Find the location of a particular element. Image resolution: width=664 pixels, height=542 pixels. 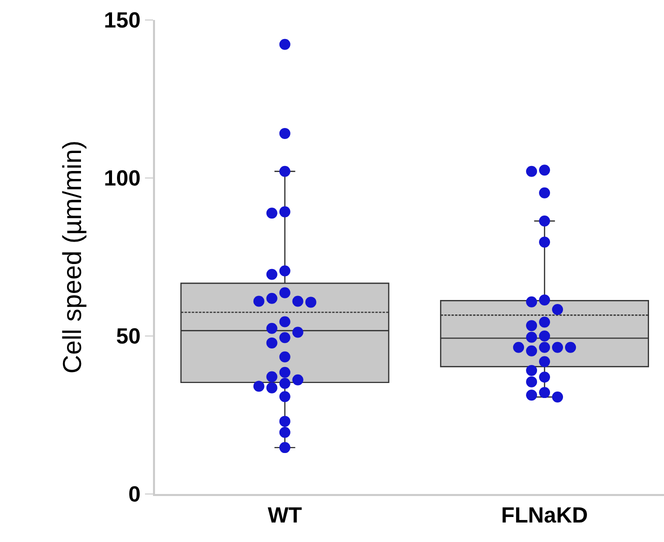

y-tick-label: 150 is located at coordinates (122, 20).